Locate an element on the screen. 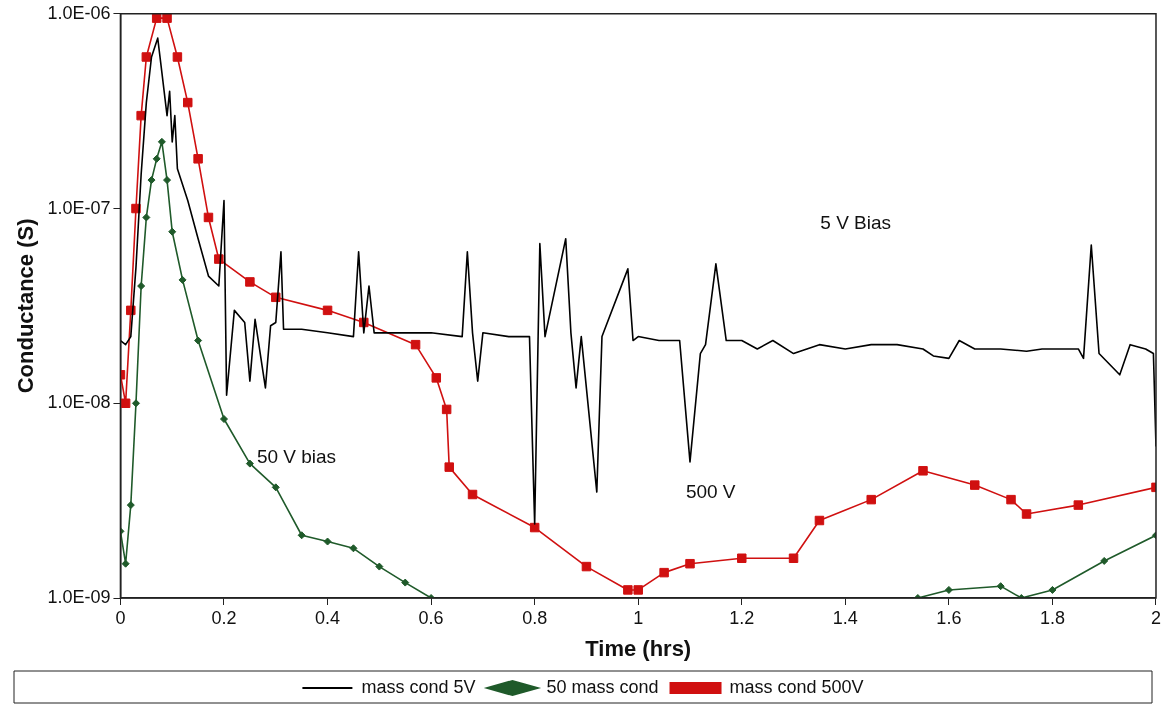  legend-label: 50 mass cond is located at coordinates (602, 686).